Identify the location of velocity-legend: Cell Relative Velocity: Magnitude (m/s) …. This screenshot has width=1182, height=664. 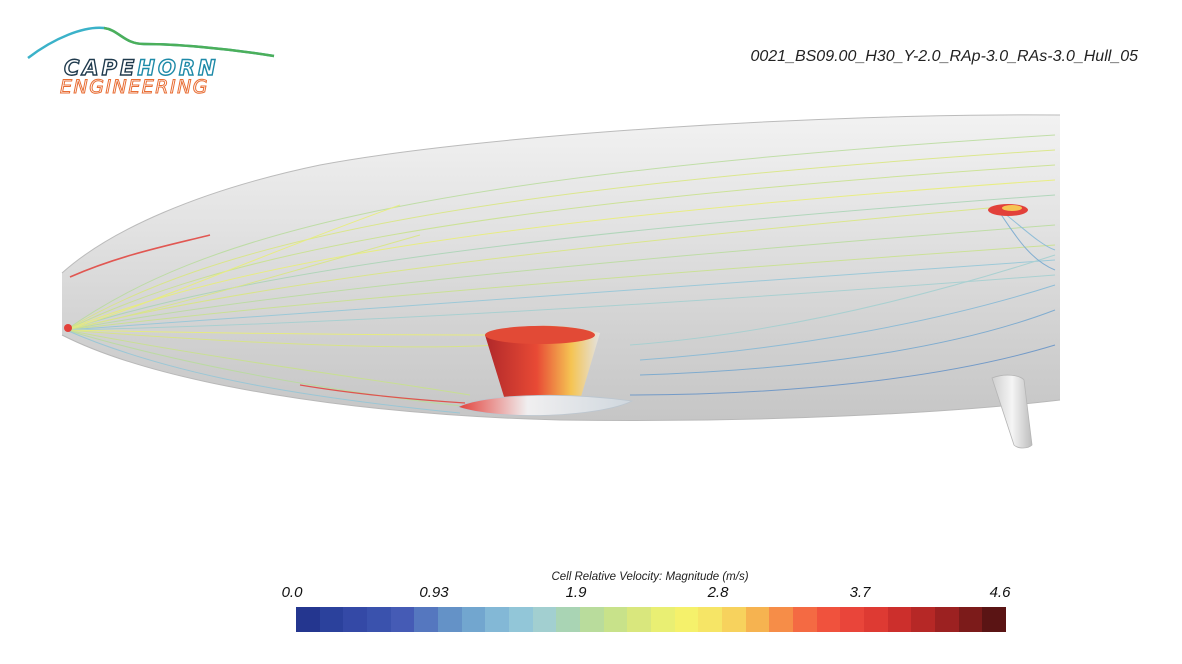
(650, 600).